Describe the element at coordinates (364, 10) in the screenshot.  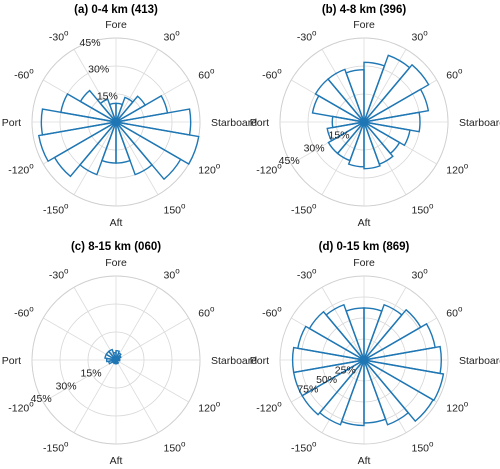
I see `panel-title: (b) 4-8 km (396)` at that location.